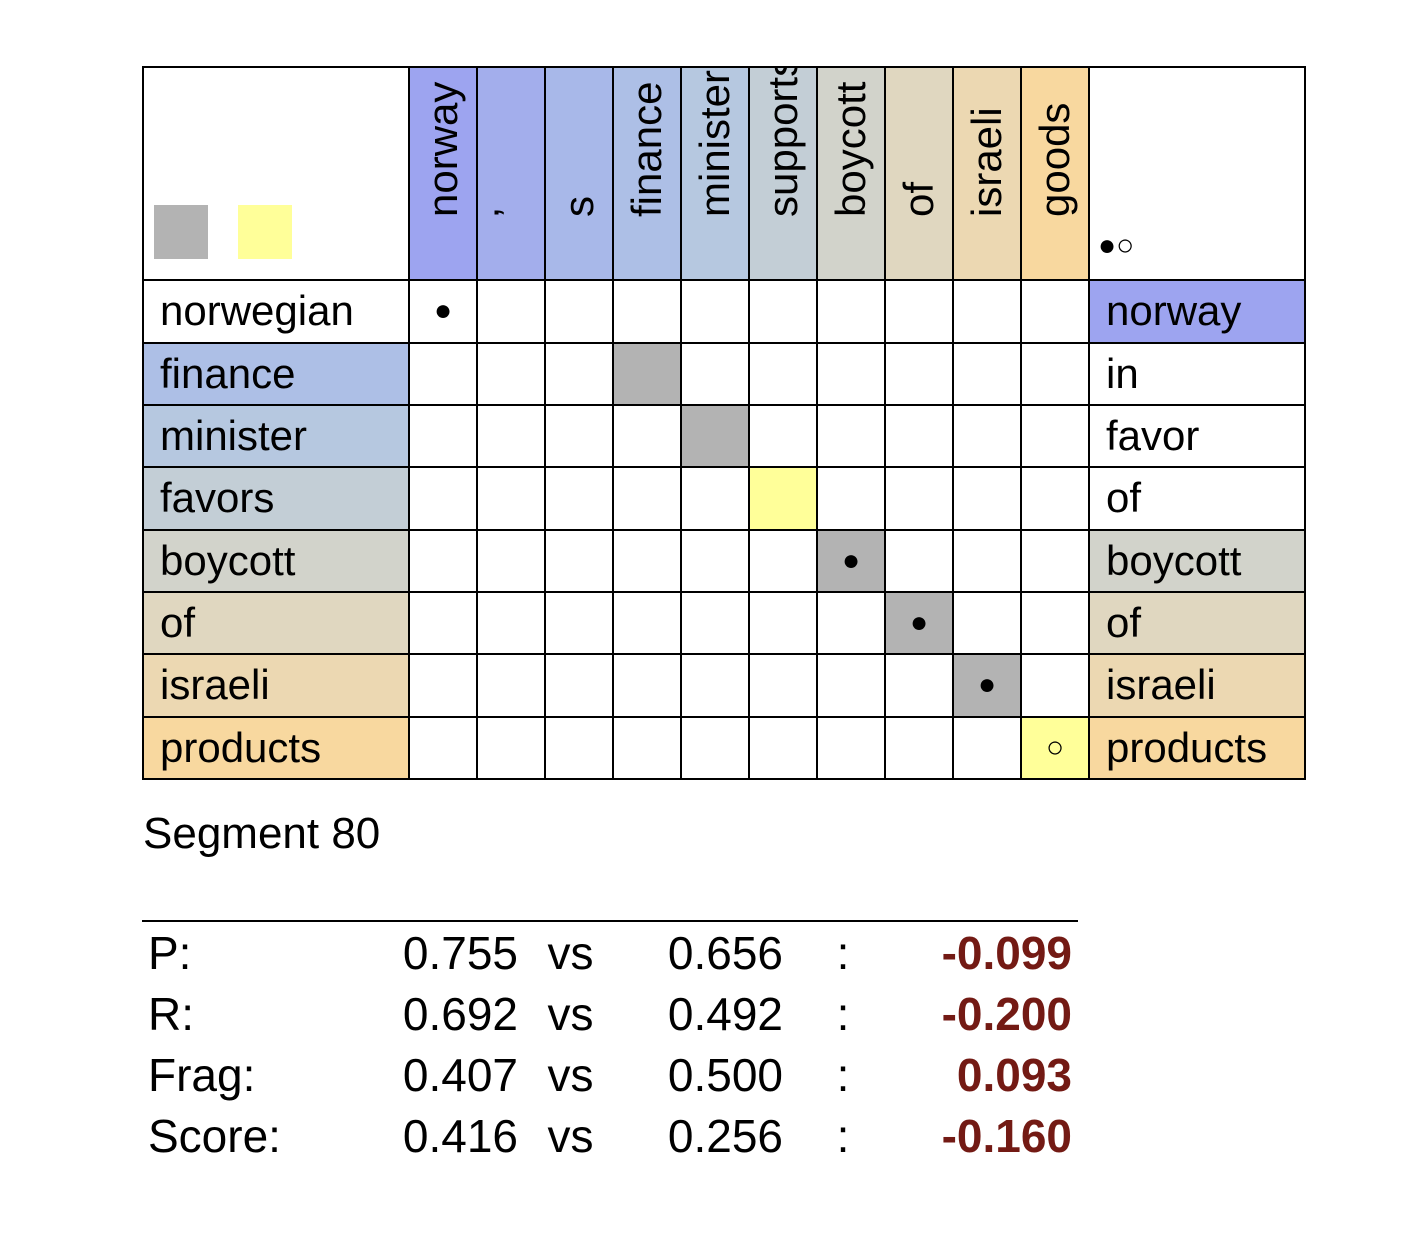  I want to click on stats-divider, so click(610, 921).